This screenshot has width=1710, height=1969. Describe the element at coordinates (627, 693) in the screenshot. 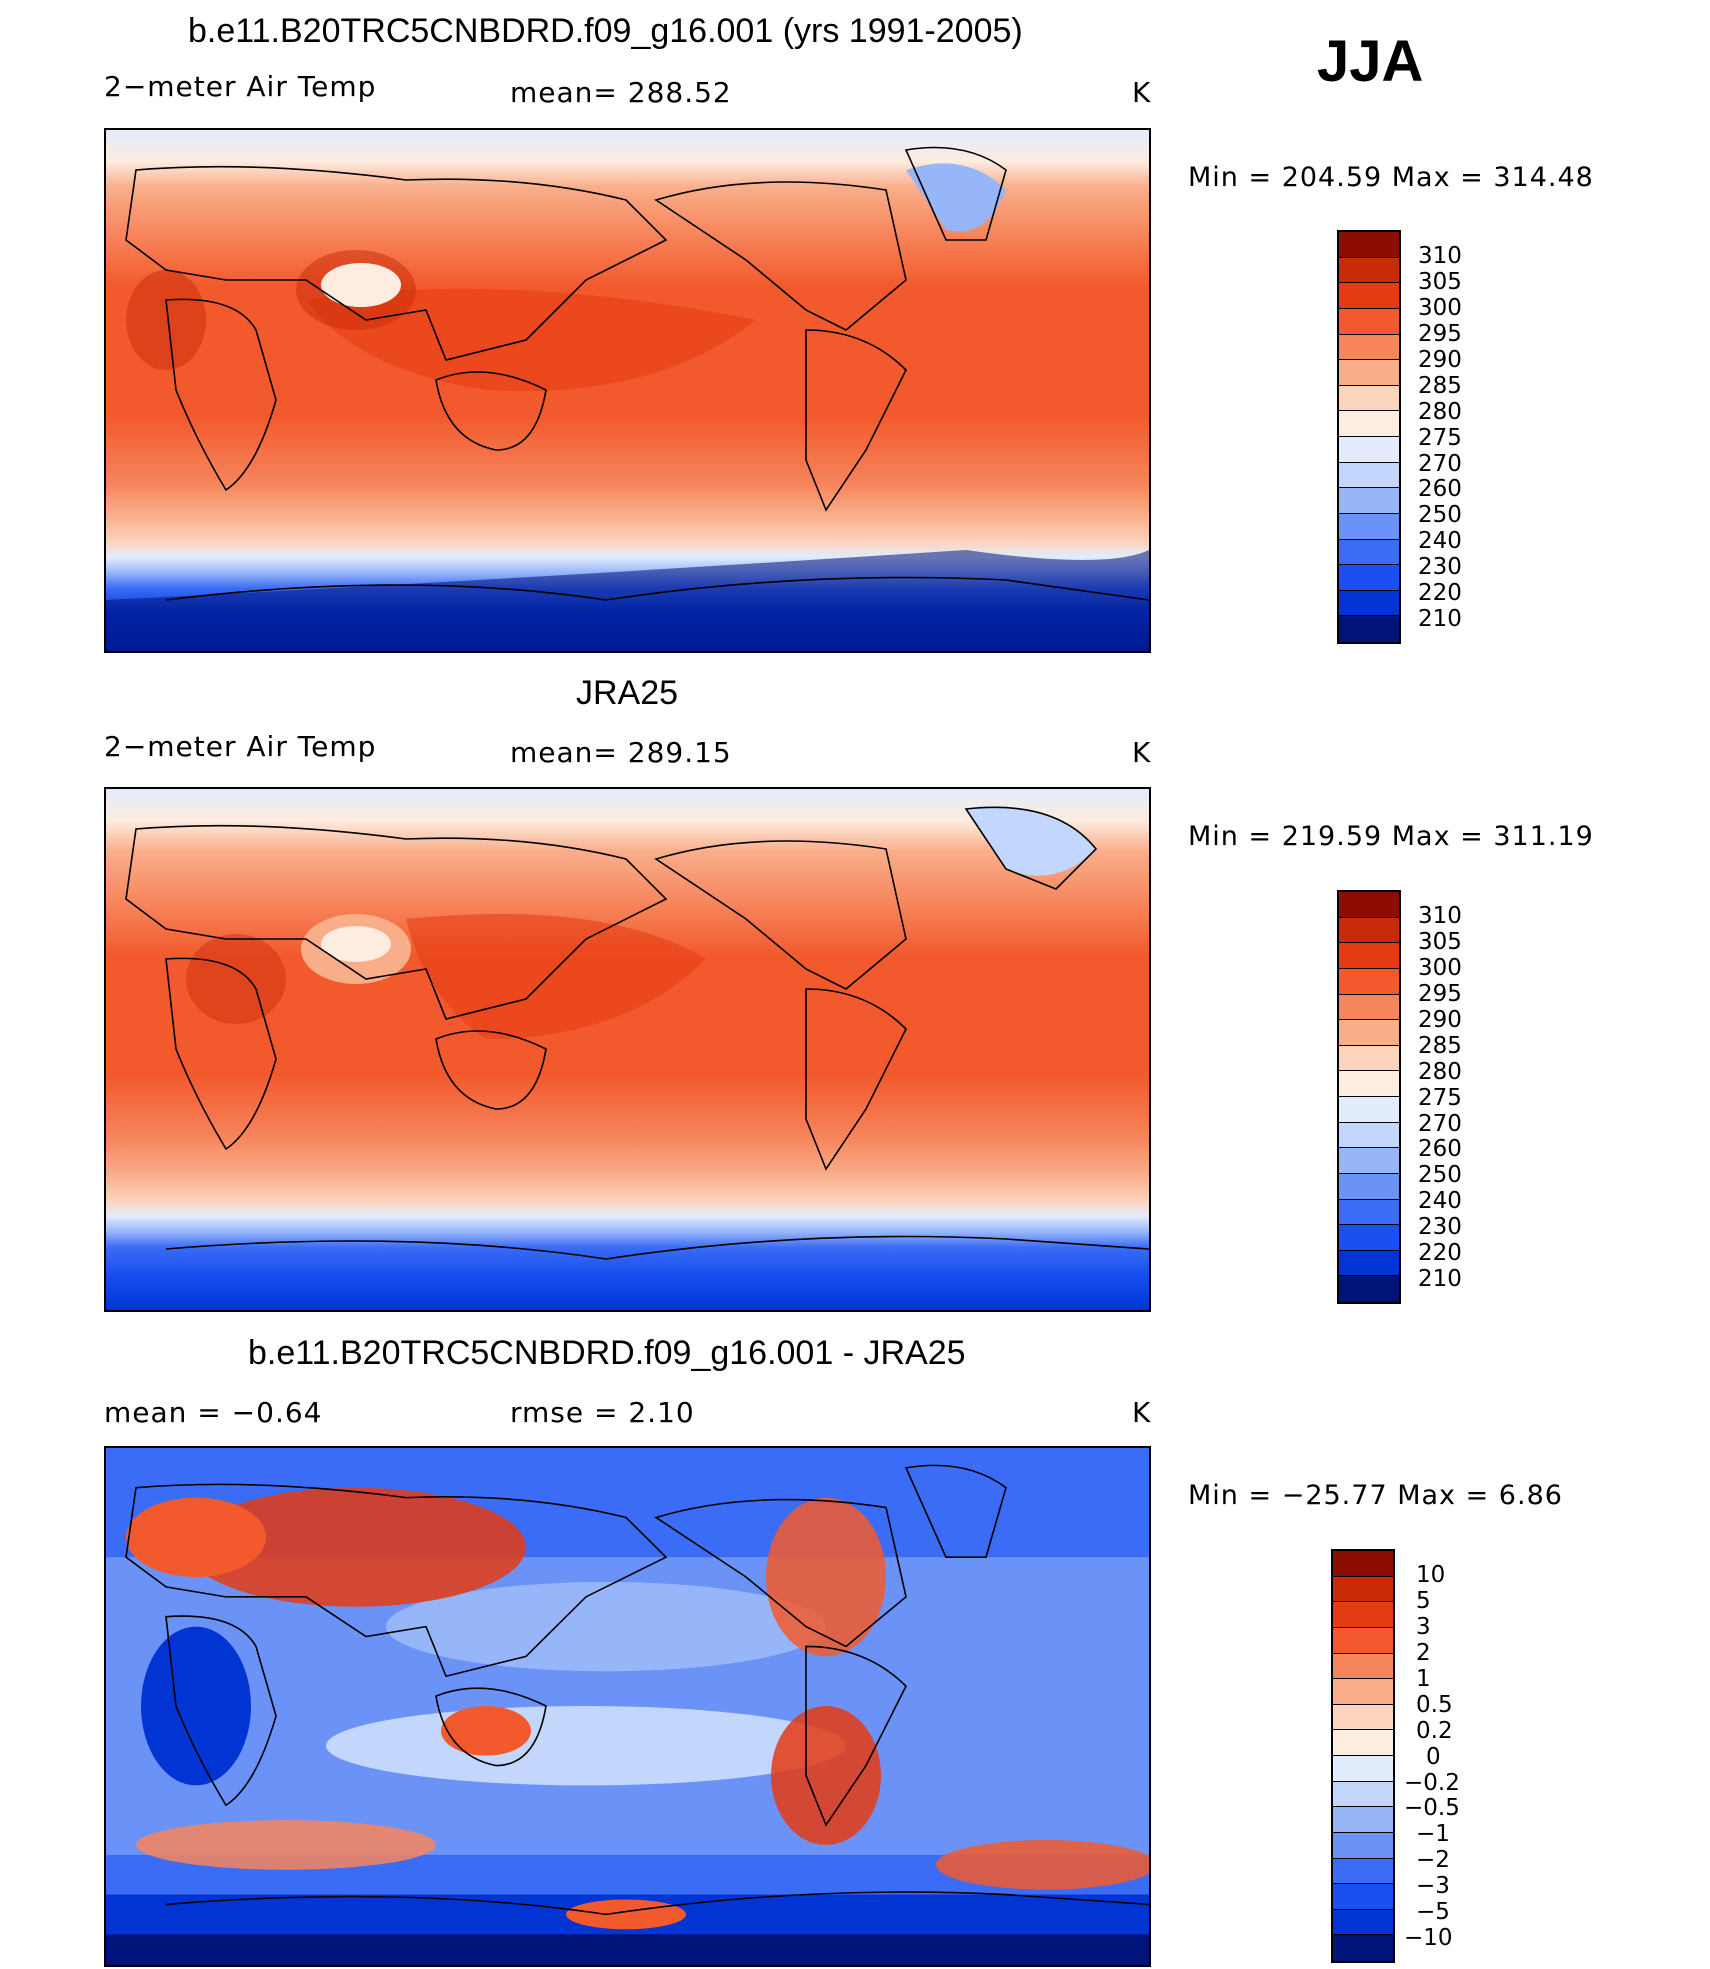

I see `panel2-title: JRA25` at that location.